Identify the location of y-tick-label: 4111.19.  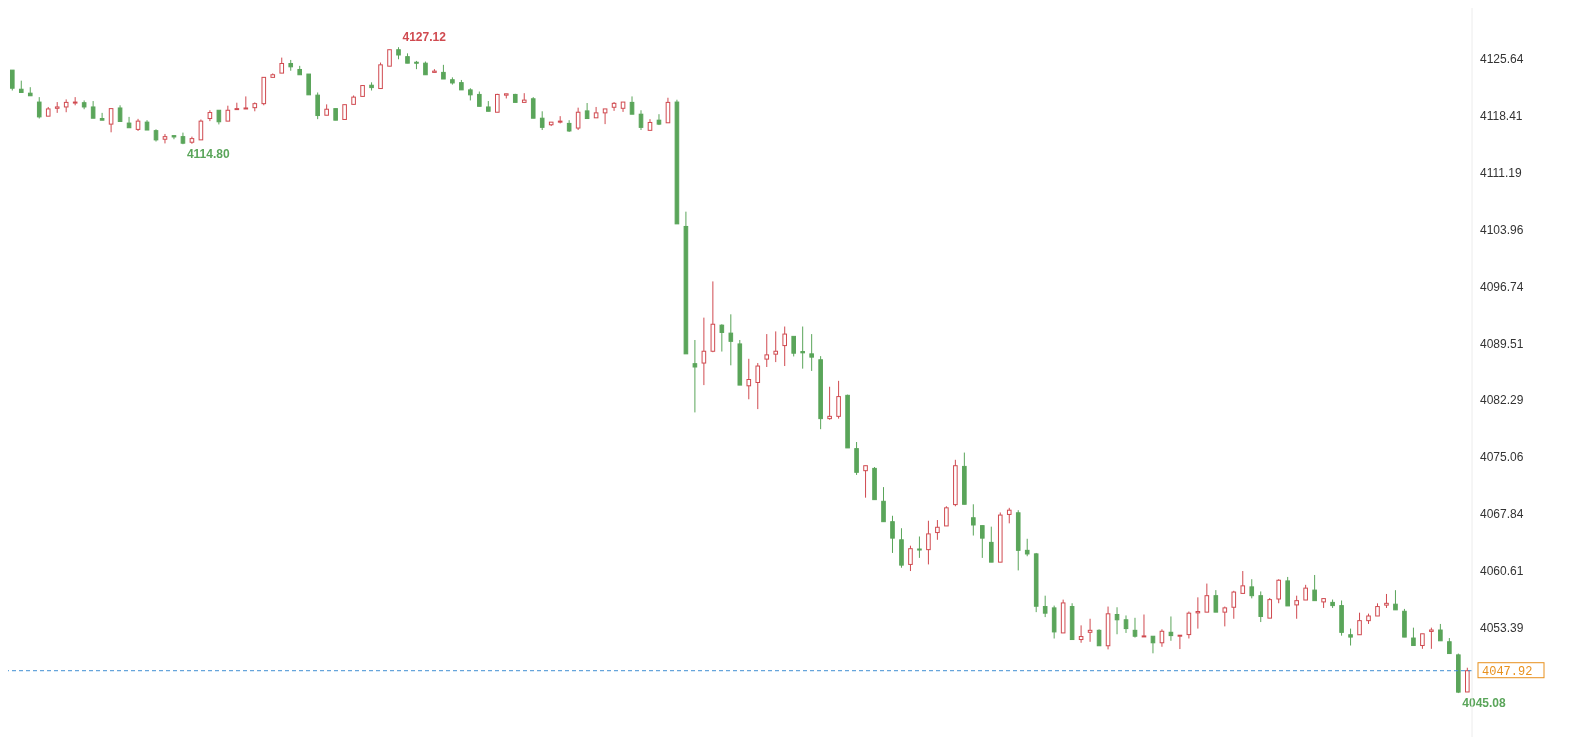
(1501, 172).